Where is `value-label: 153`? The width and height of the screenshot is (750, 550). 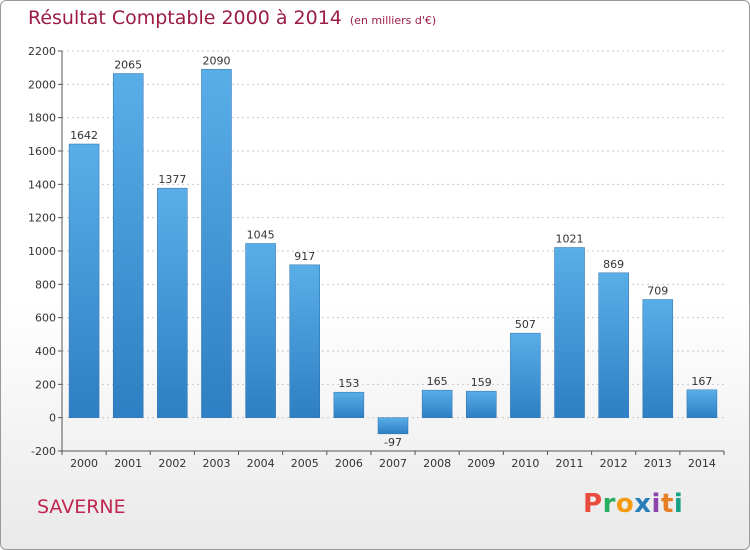 value-label: 153 is located at coordinates (348, 383).